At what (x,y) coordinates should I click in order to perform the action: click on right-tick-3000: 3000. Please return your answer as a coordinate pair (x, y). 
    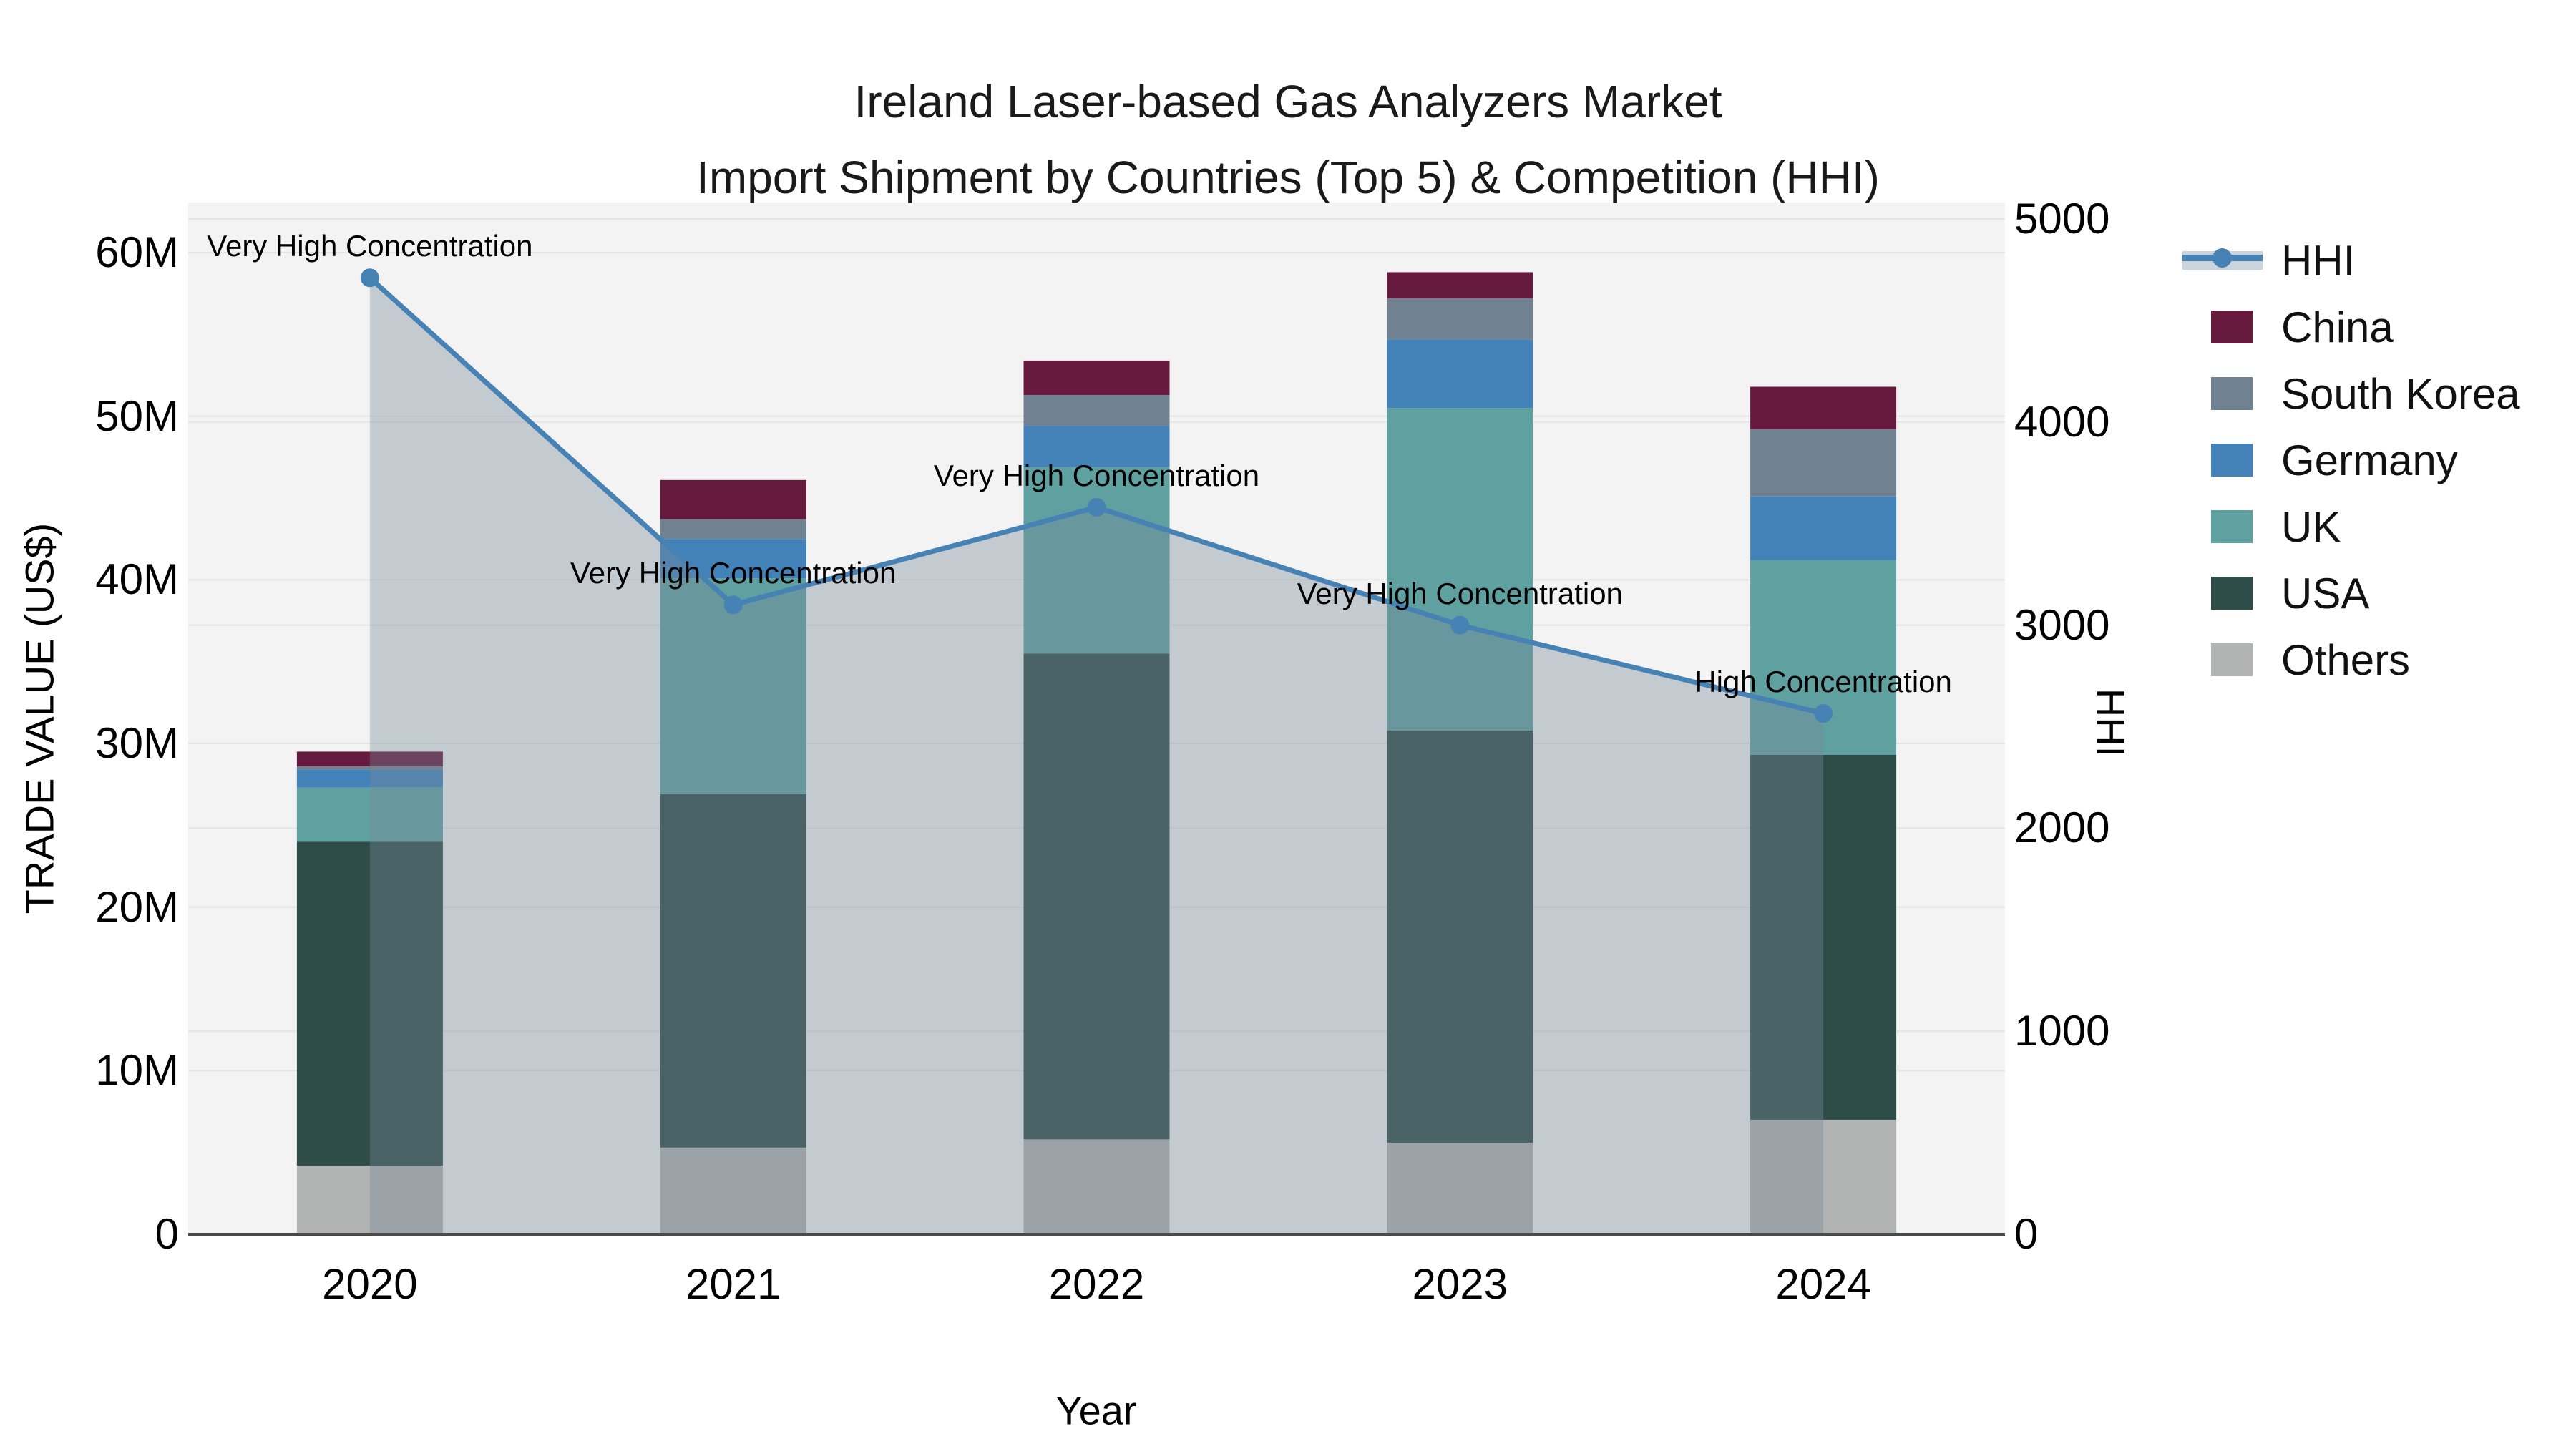
    Looking at the image, I should click on (2062, 624).